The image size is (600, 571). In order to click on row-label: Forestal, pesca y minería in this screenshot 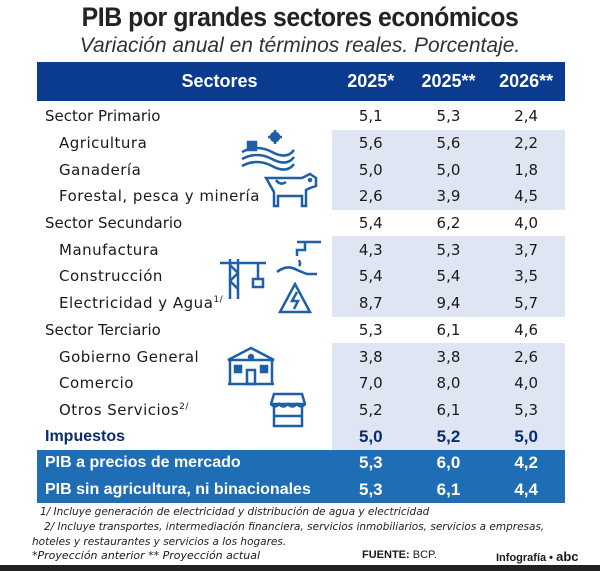, I will do `click(184, 196)`.